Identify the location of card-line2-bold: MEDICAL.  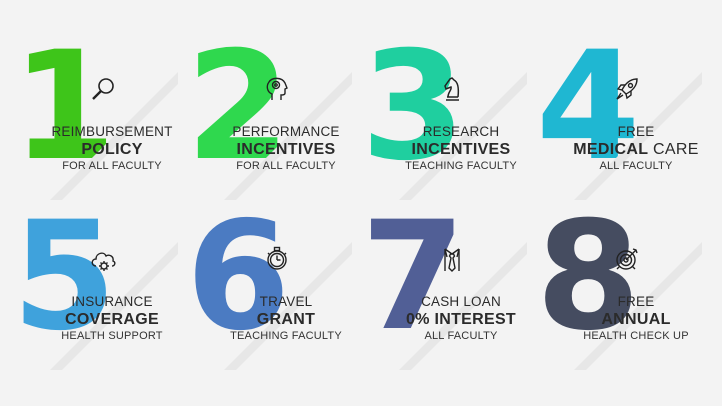
(611, 149).